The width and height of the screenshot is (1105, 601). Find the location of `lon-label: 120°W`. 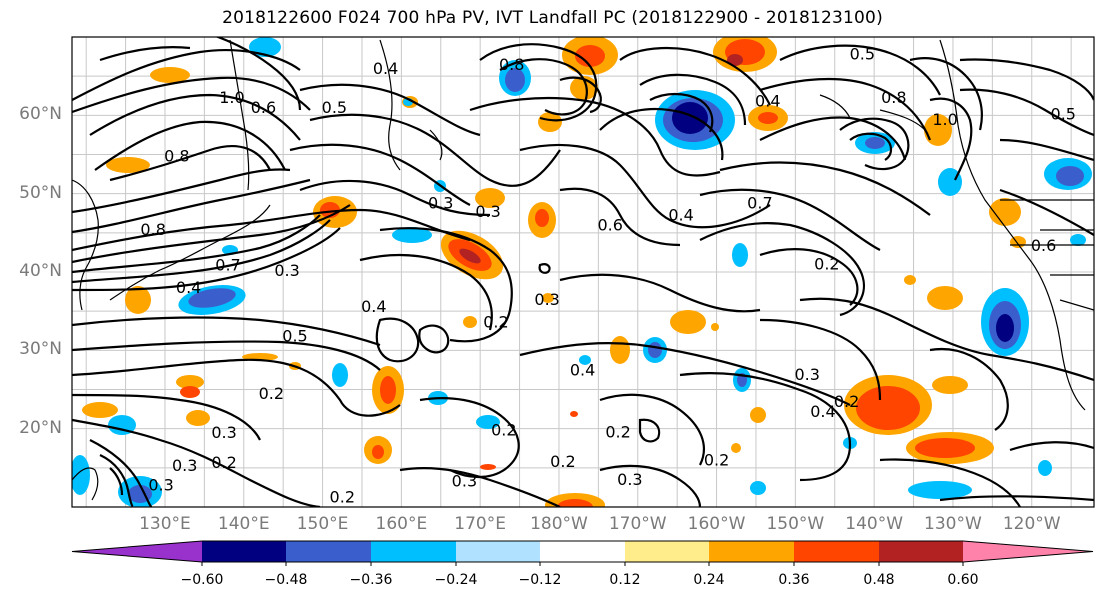

lon-label: 120°W is located at coordinates (1031, 524).